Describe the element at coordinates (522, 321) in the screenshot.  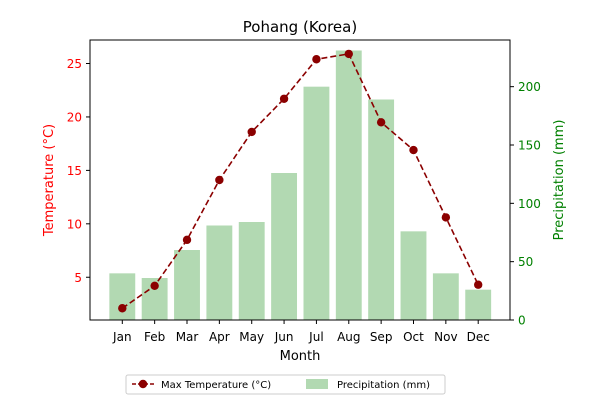
I see `right-tick-label: 0` at that location.